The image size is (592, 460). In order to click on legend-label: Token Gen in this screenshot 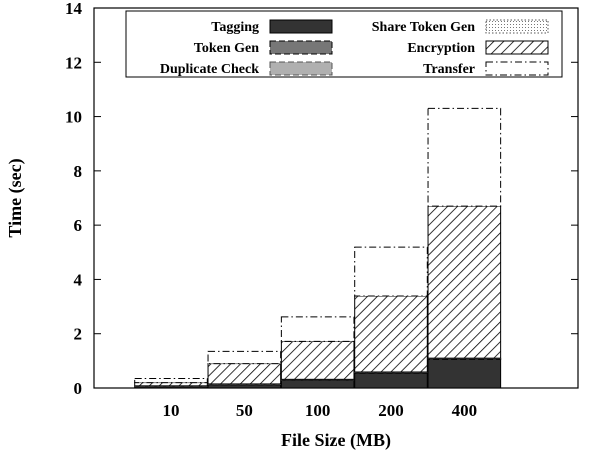, I will do `click(226, 48)`.